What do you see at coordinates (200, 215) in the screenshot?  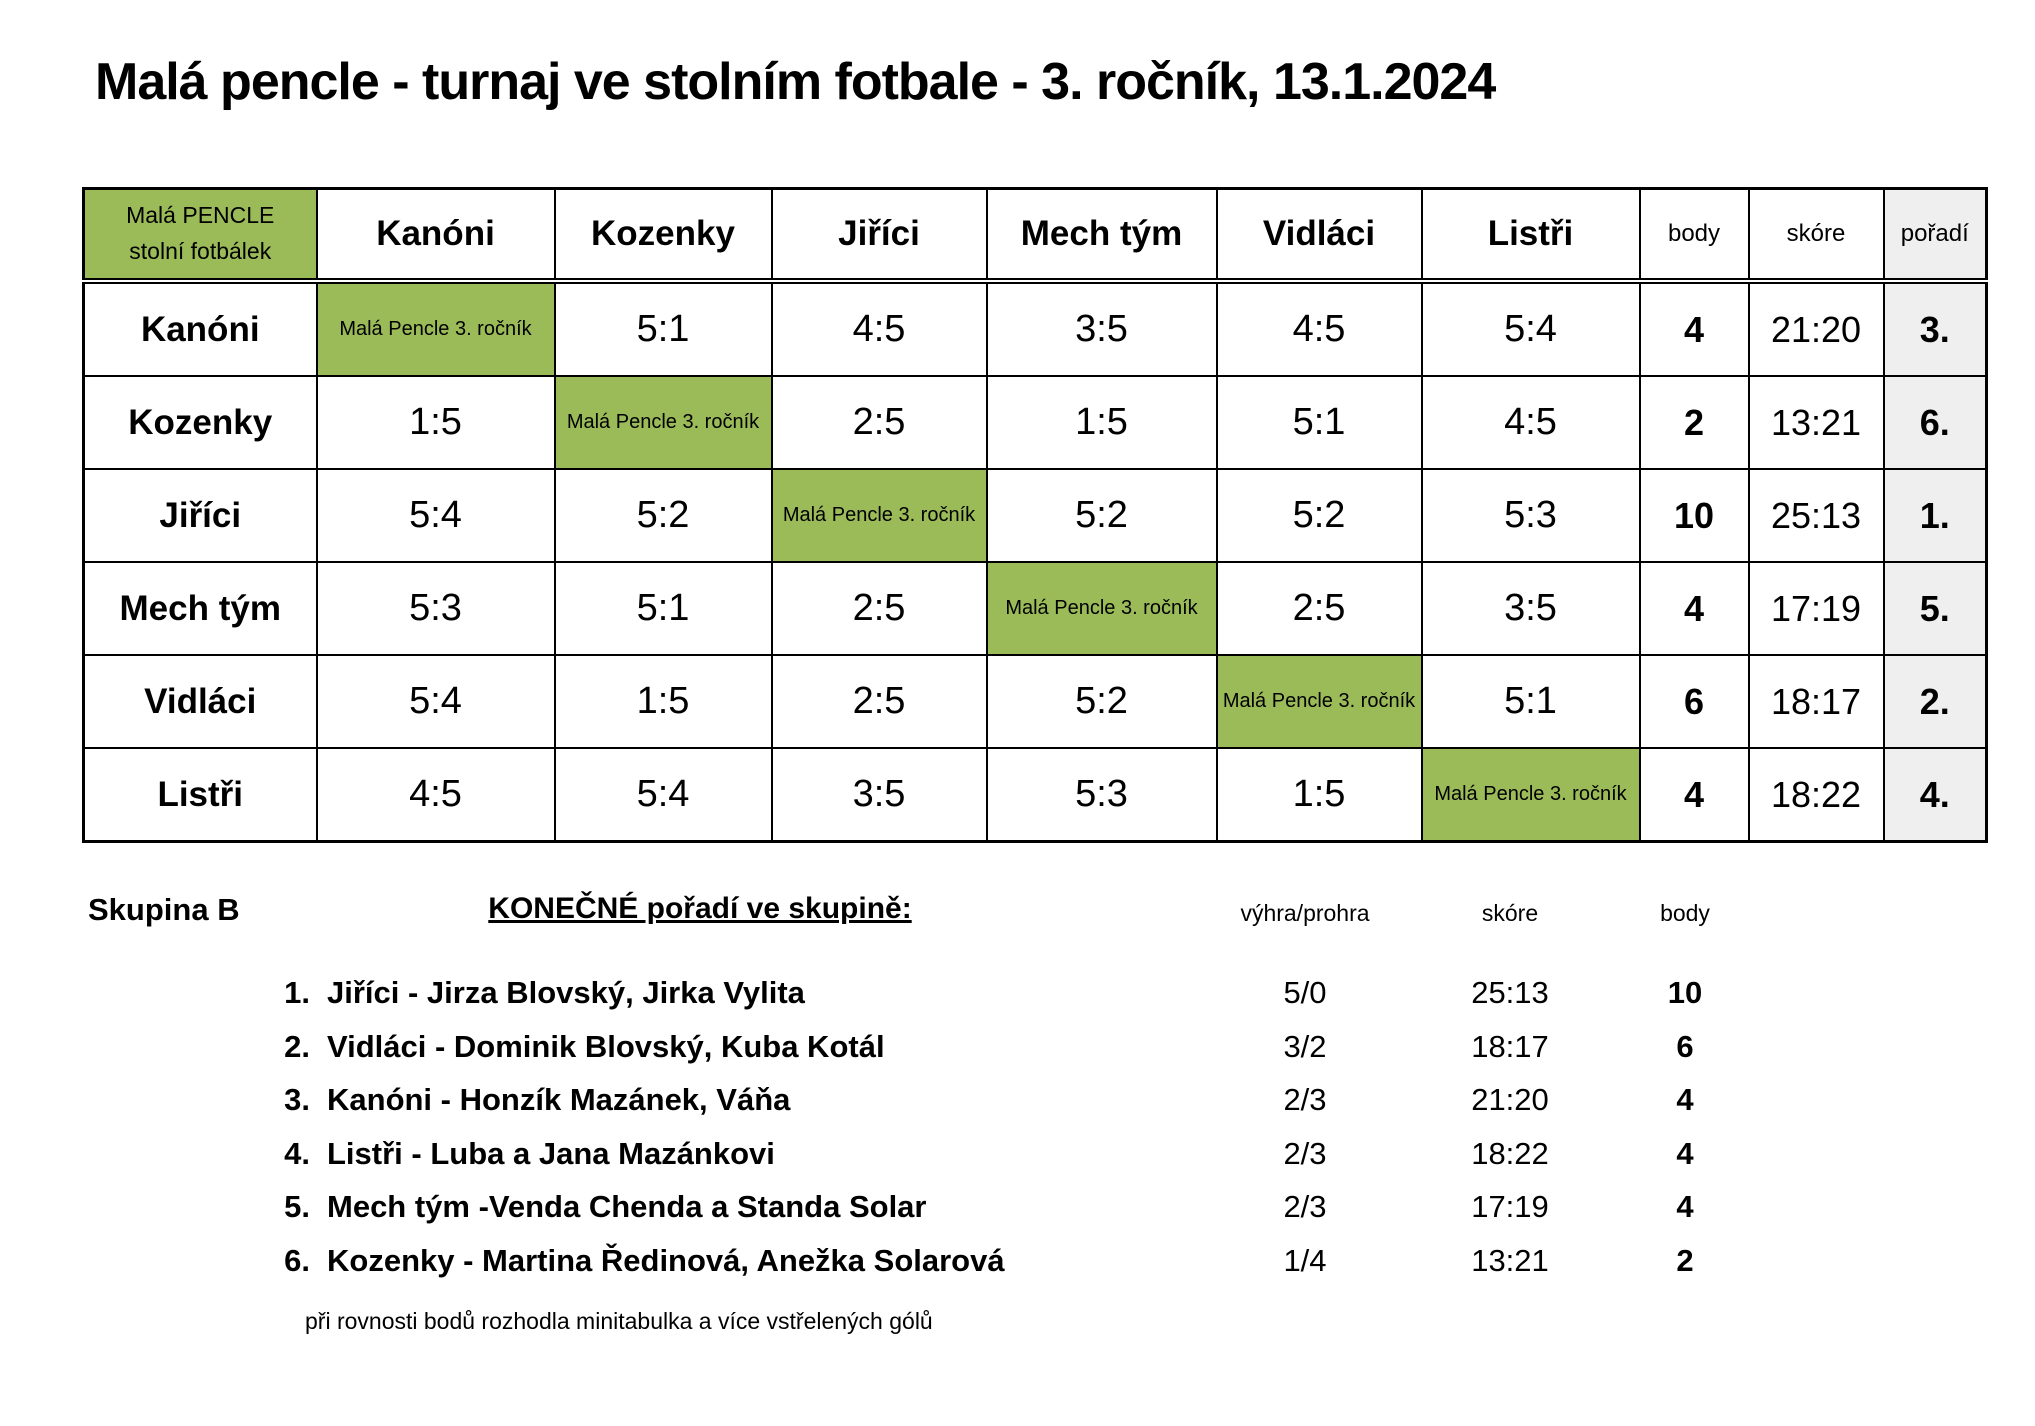 I see `corner-line-1: Malá PENCLE` at bounding box center [200, 215].